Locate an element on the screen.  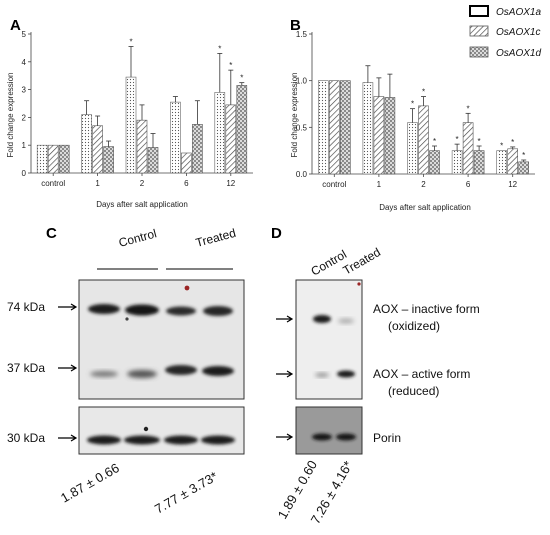
label-aox-inactive: AOX – inactive form is located at coordinates (426, 309).